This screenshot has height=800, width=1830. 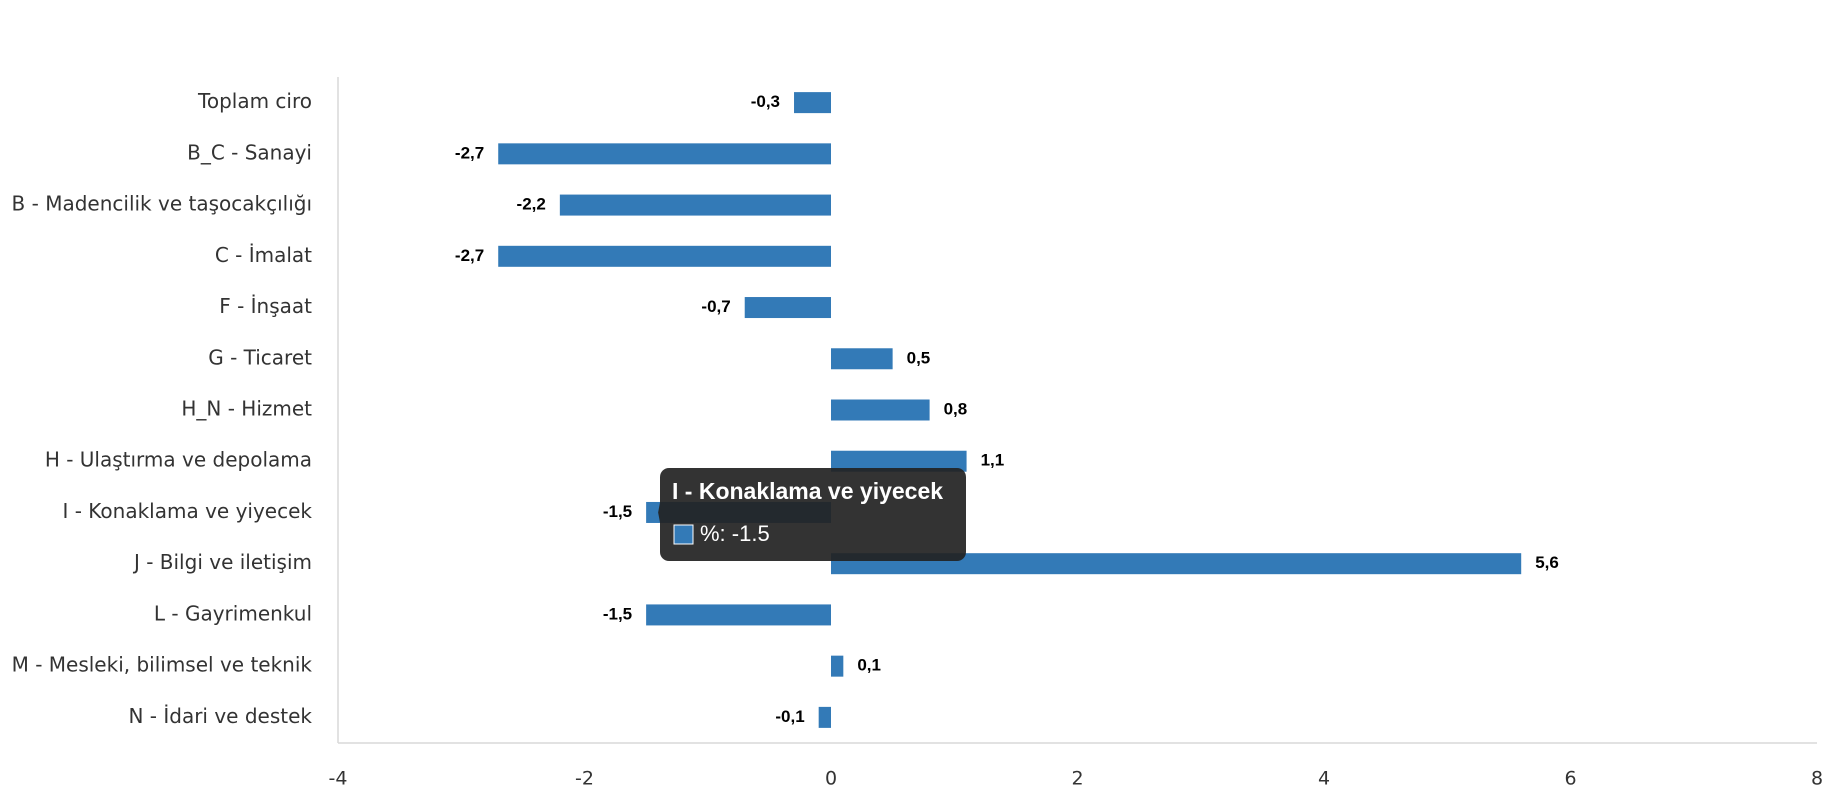 What do you see at coordinates (869, 665) in the screenshot?
I see `value-label: 0,1` at bounding box center [869, 665].